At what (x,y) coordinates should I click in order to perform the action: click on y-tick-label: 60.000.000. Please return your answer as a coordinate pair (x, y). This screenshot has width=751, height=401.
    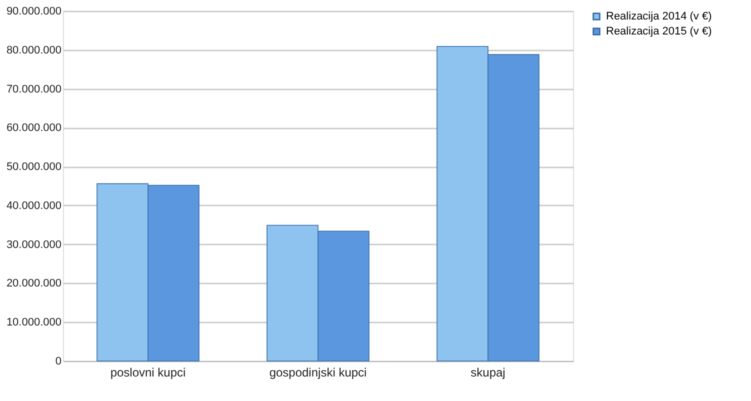
    Looking at the image, I should click on (34, 128).